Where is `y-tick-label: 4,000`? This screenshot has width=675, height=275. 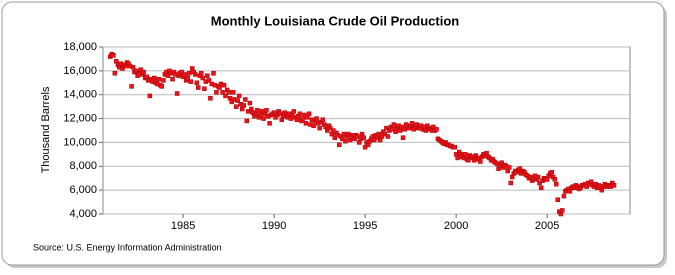 y-tick-label: 4,000 is located at coordinates (83, 214).